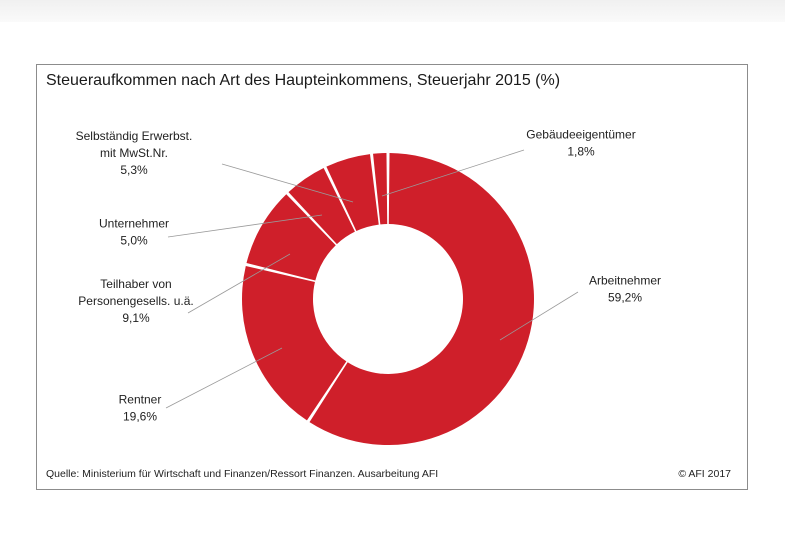 The height and width of the screenshot is (558, 785). I want to click on slice-category-label-4: mit MwSt.Nr., so click(134, 153).